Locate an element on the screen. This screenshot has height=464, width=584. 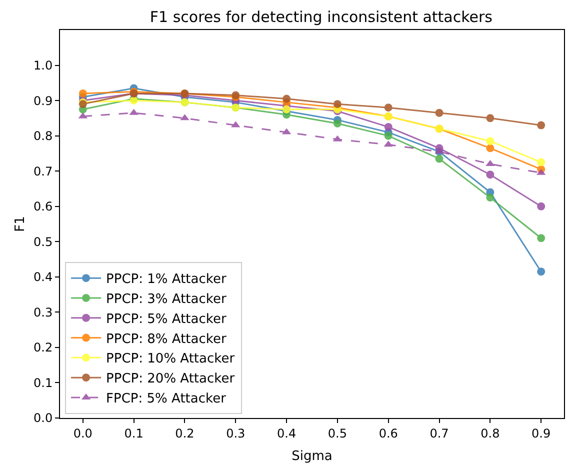
y-tick-label: 0.8 is located at coordinates (43, 136).